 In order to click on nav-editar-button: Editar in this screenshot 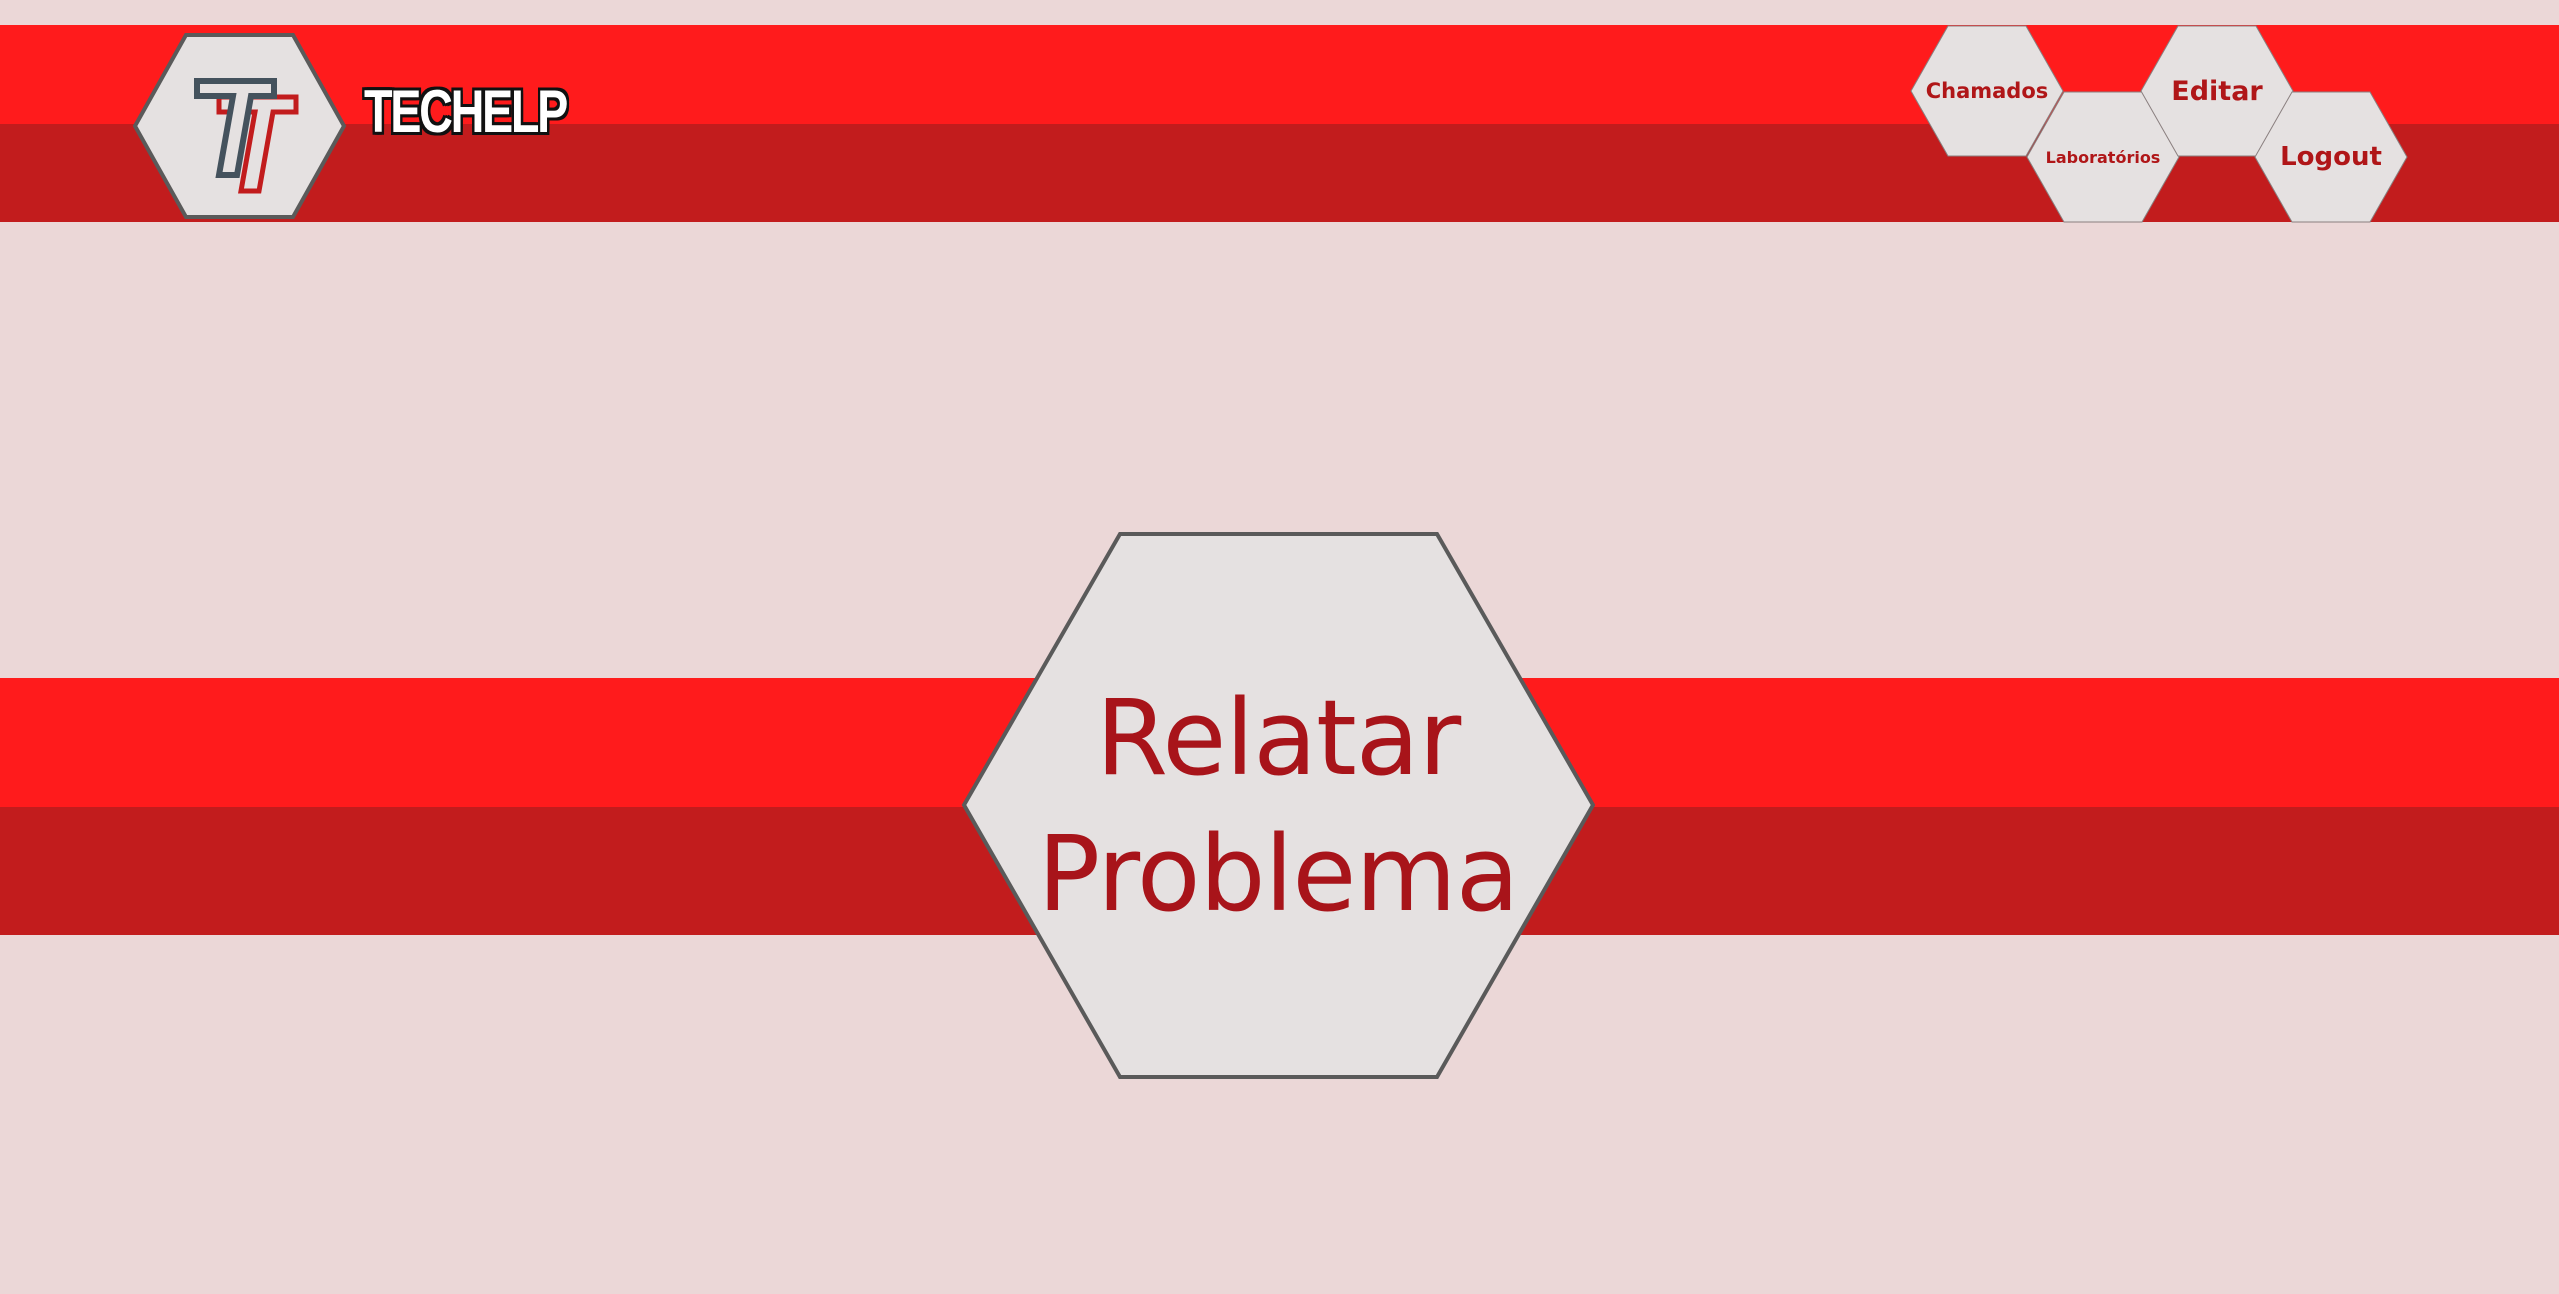, I will do `click(2217, 91)`.